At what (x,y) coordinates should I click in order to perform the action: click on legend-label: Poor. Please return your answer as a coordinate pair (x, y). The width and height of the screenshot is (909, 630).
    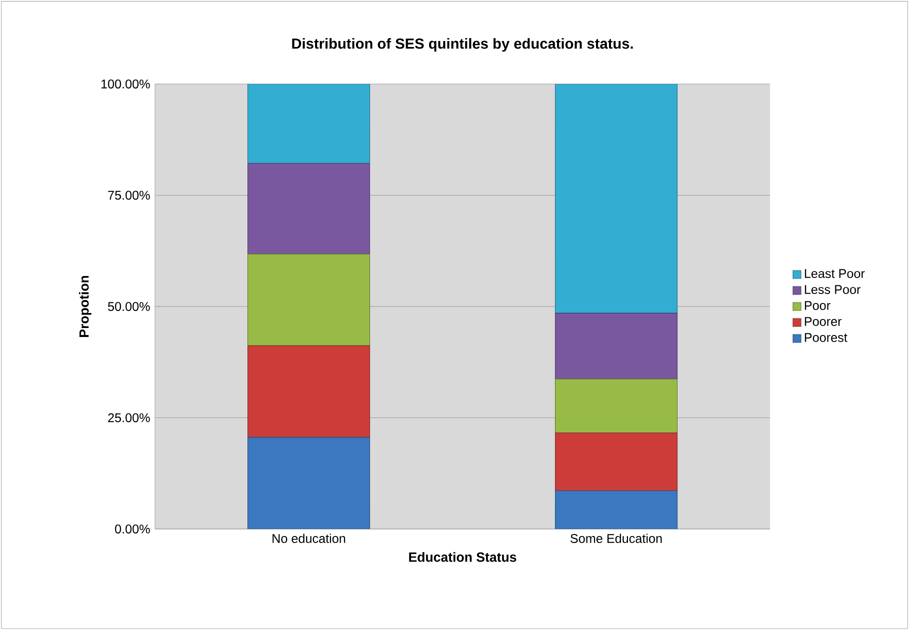
    Looking at the image, I should click on (817, 305).